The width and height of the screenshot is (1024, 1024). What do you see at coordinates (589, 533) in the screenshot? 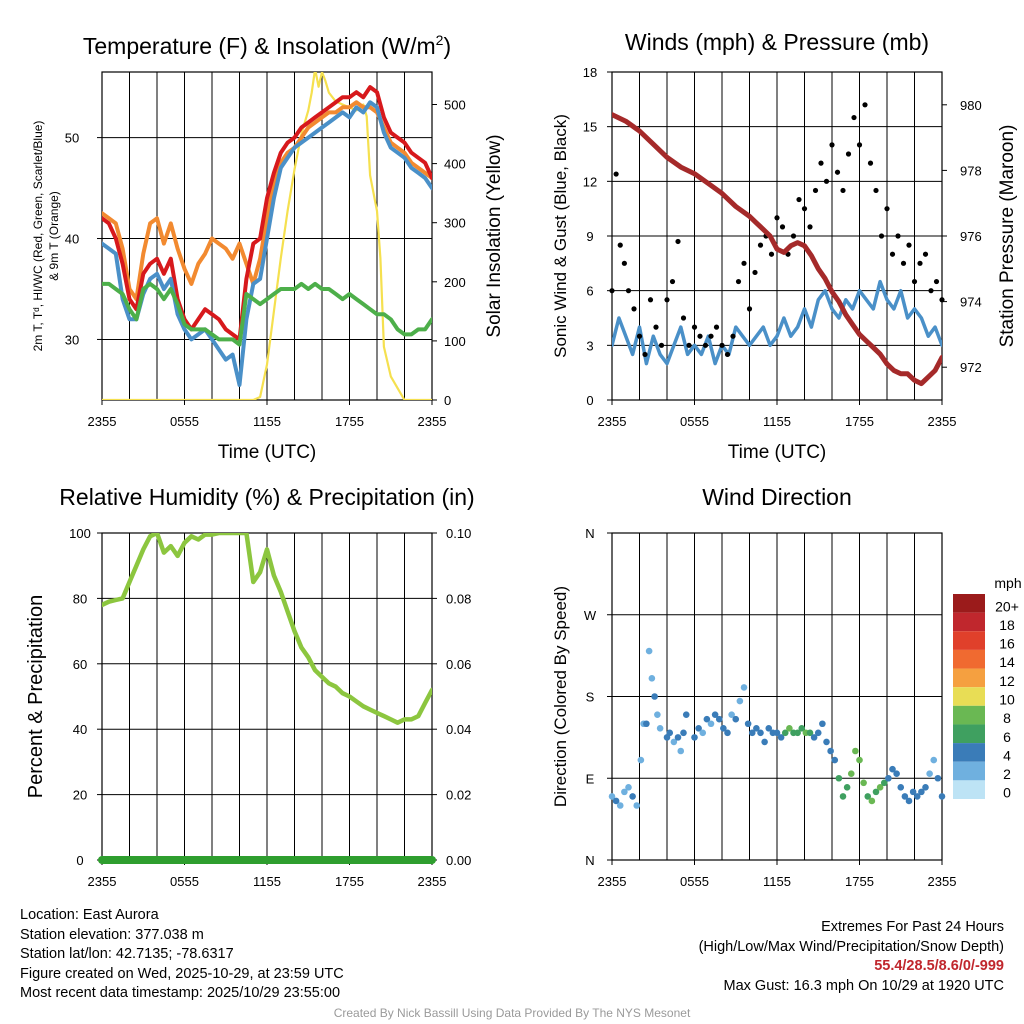
I see `y-tick-label-left: N` at bounding box center [589, 533].